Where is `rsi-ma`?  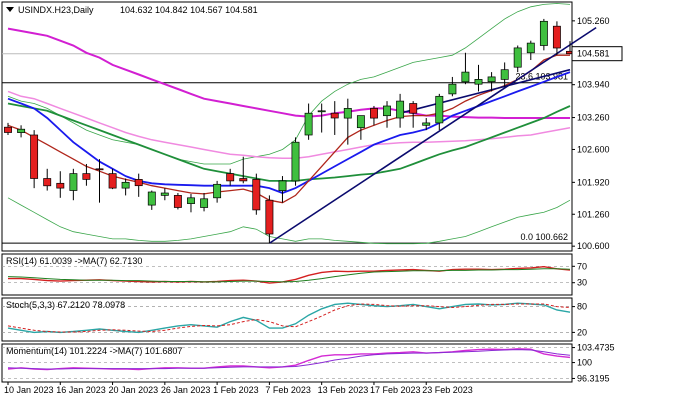 rsi-ma is located at coordinates (289, 275).